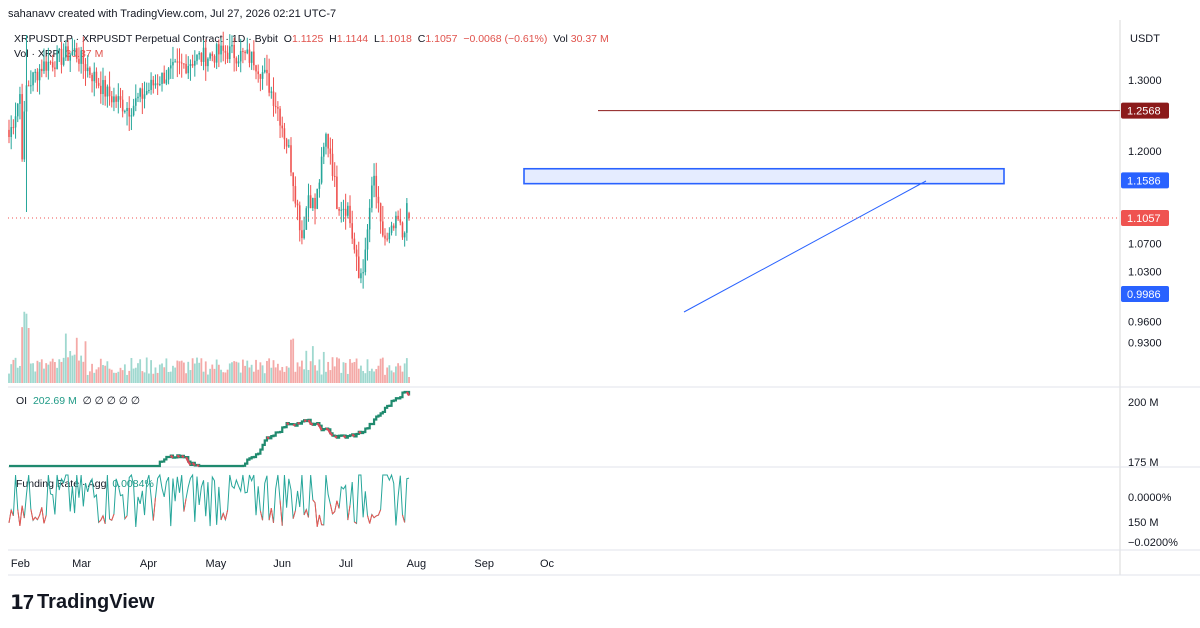 The height and width of the screenshot is (628, 1200). I want to click on high-value: 1.1144, so click(352, 39).